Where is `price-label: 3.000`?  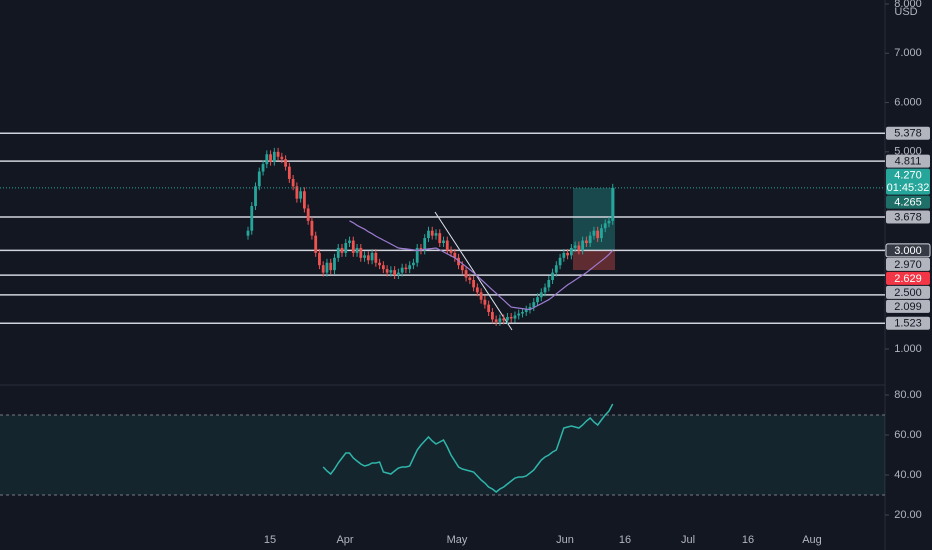 price-label: 3.000 is located at coordinates (908, 251).